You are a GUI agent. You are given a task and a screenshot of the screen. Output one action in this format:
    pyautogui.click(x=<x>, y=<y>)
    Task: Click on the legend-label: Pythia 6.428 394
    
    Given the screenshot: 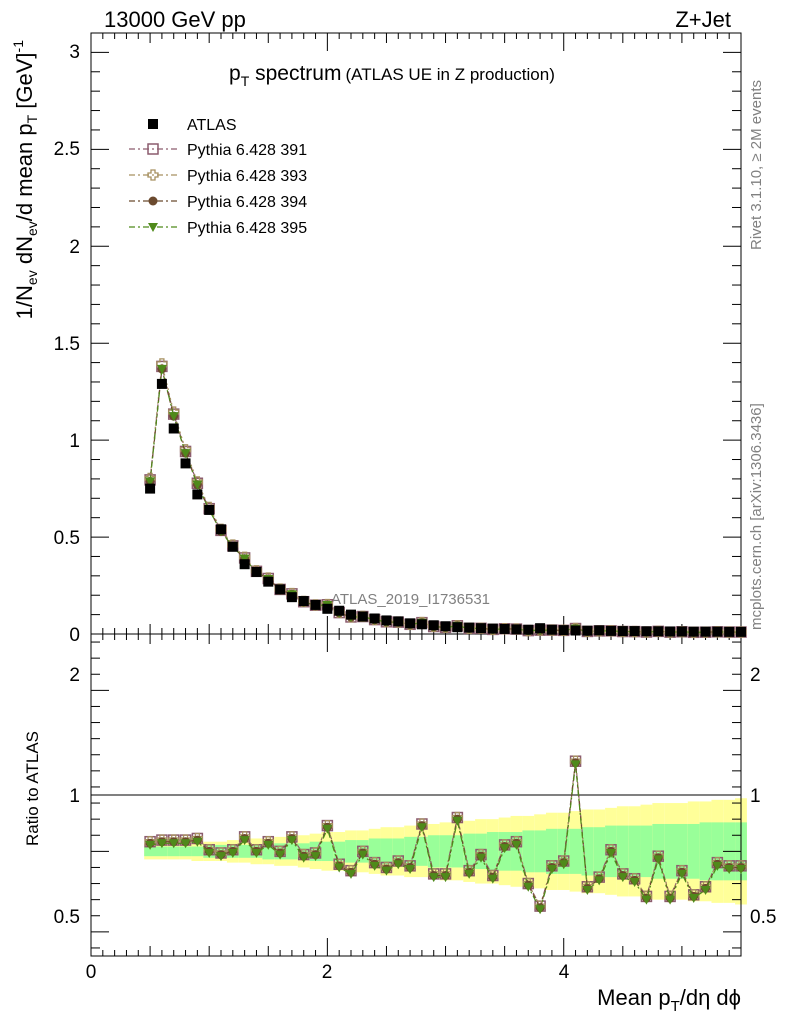 What is the action you would take?
    pyautogui.click(x=247, y=202)
    